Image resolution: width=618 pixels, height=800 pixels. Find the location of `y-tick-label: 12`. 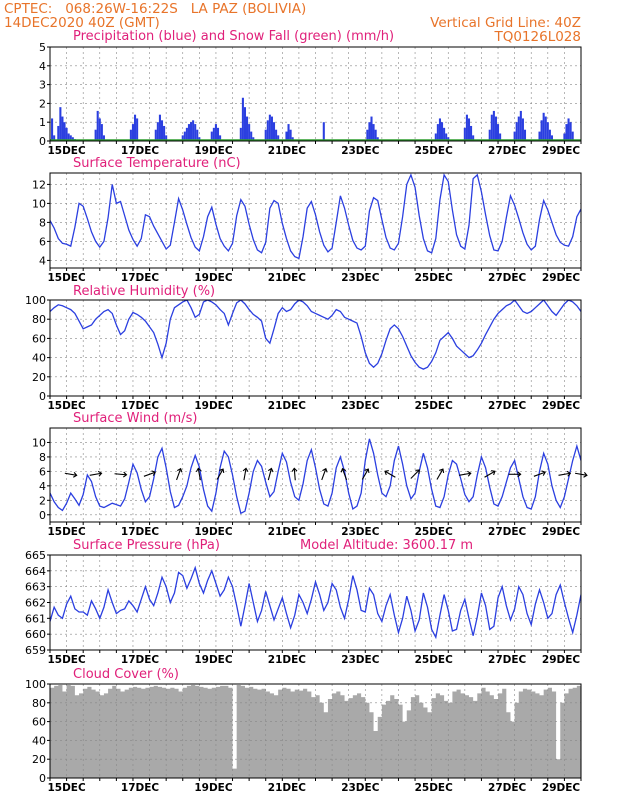

y-tick-label: 12 is located at coordinates (39, 184).